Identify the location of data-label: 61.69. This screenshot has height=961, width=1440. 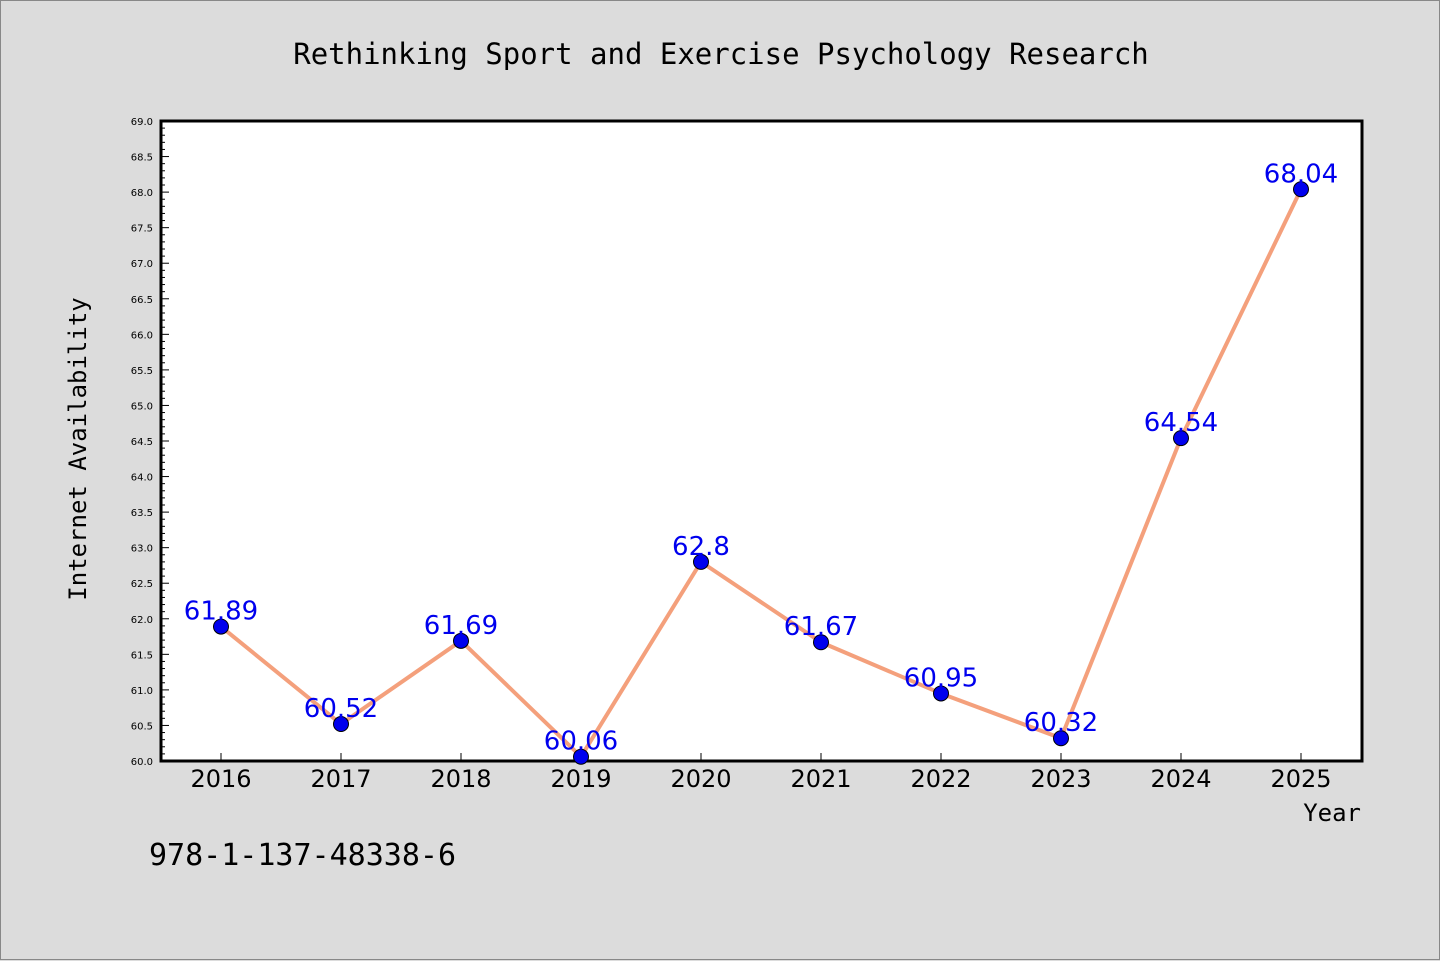
(461, 626).